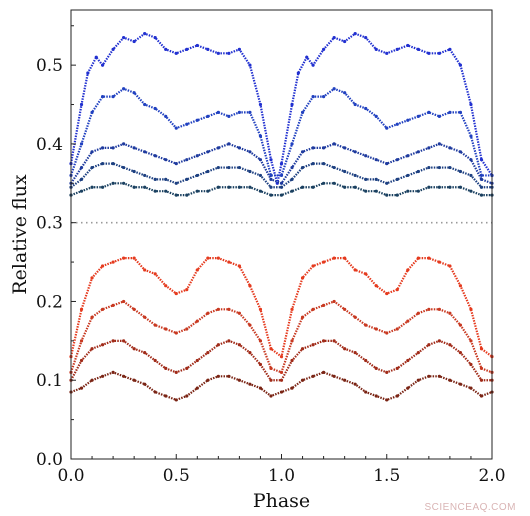 The width and height of the screenshot is (530, 516). Describe the element at coordinates (20, 234) in the screenshot. I see `y-axis-title: Relative flux` at that location.